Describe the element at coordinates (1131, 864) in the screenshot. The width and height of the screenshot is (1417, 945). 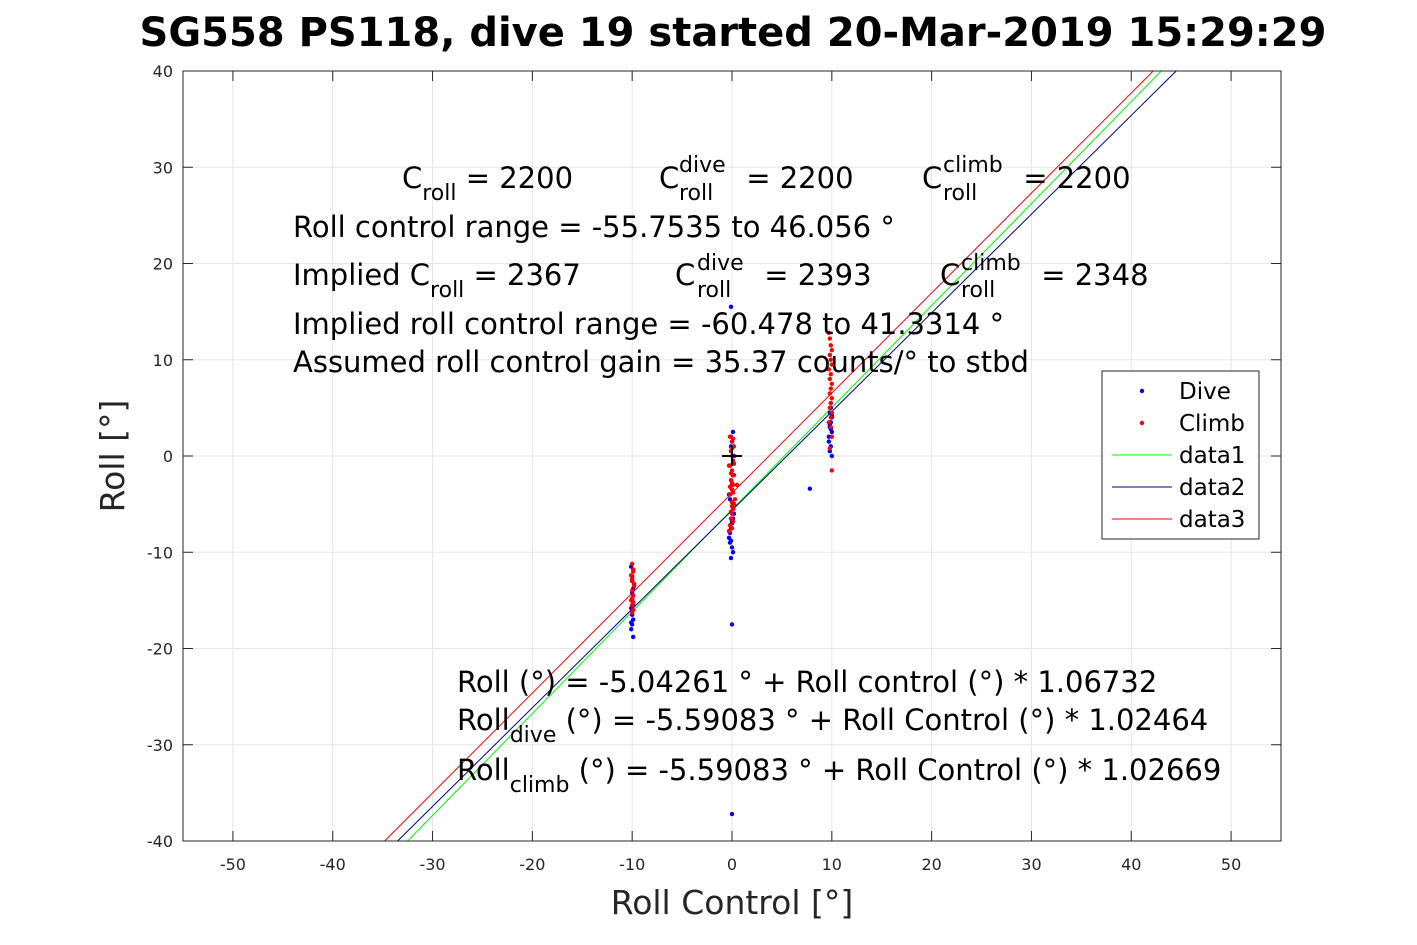
I see `x-tick-label: 40` at that location.